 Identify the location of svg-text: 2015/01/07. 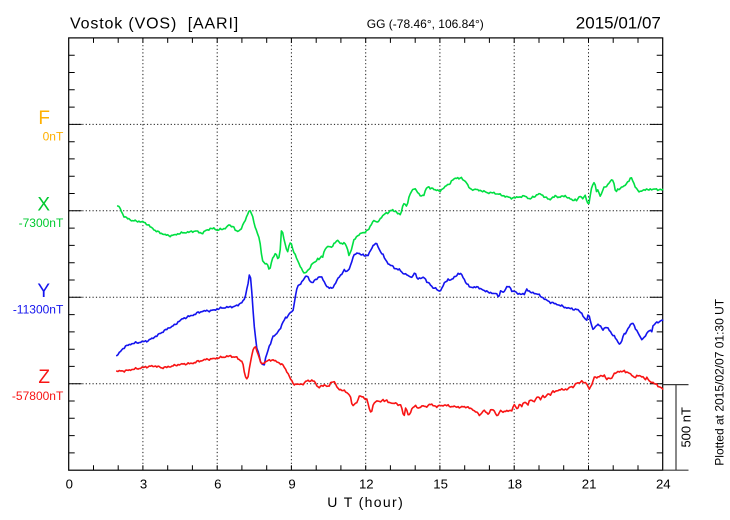
(618, 23).